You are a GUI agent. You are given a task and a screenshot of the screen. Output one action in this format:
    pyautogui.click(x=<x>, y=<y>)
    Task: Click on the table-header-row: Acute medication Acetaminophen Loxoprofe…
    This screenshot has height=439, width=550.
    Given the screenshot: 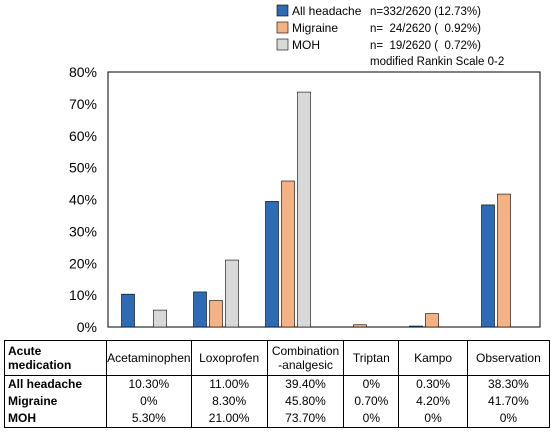 What is the action you would take?
    pyautogui.click(x=276, y=358)
    